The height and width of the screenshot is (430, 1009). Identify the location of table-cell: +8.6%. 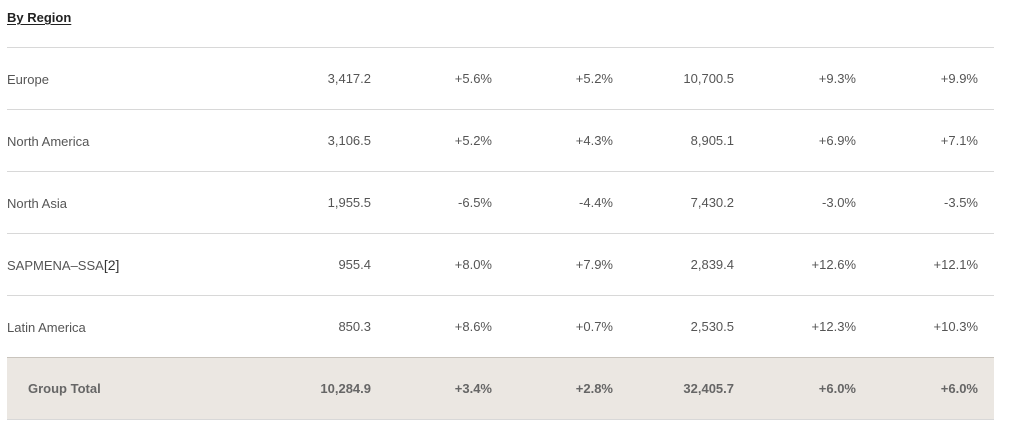
(431, 326).